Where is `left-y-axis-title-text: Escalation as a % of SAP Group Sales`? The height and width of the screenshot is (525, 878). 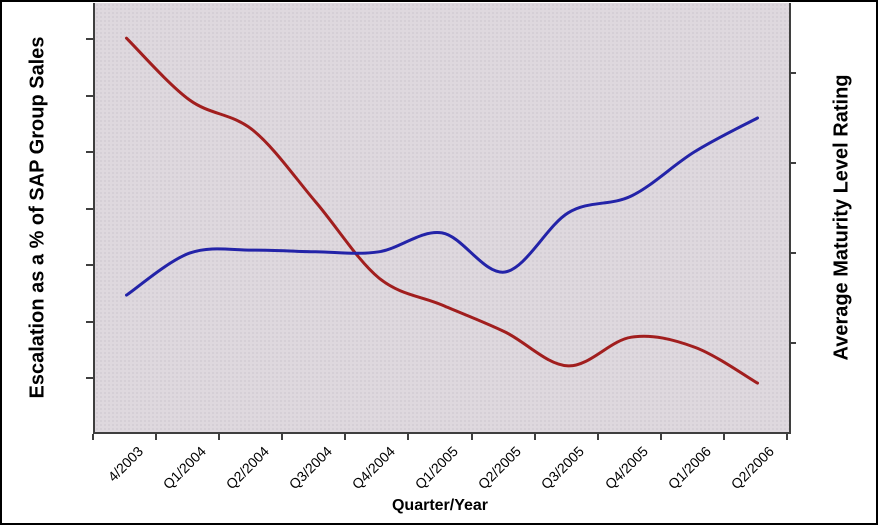
left-y-axis-title-text: Escalation as a % of SAP Group Sales is located at coordinates (37, 217).